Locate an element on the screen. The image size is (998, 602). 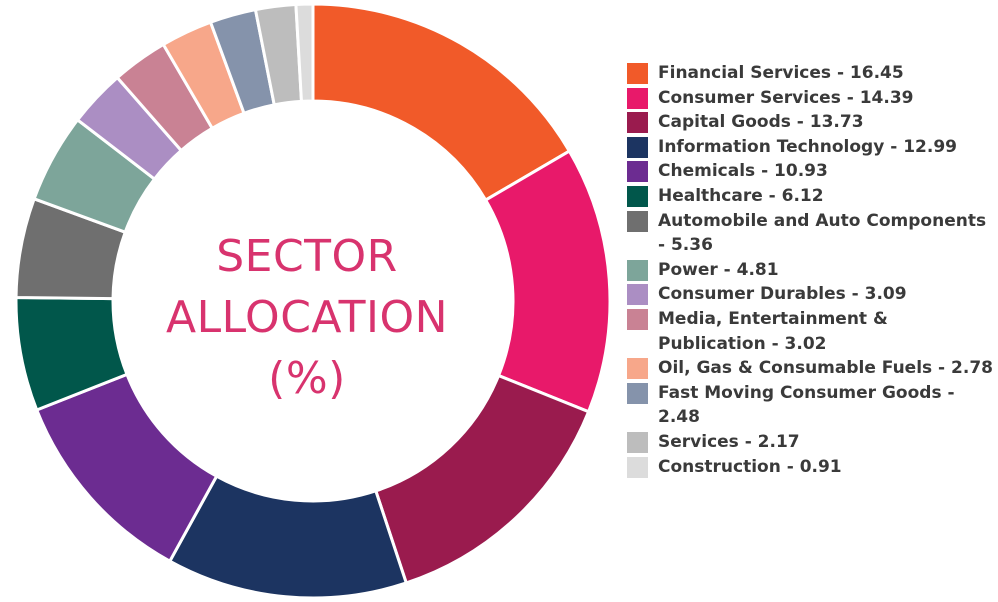
chart-title-line: ALLOCATION is located at coordinates (307, 317).